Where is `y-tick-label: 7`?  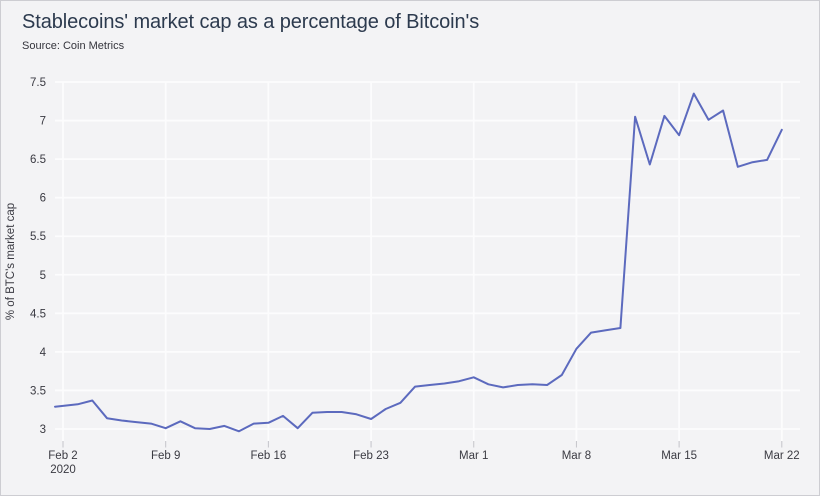 y-tick-label: 7 is located at coordinates (43, 122).